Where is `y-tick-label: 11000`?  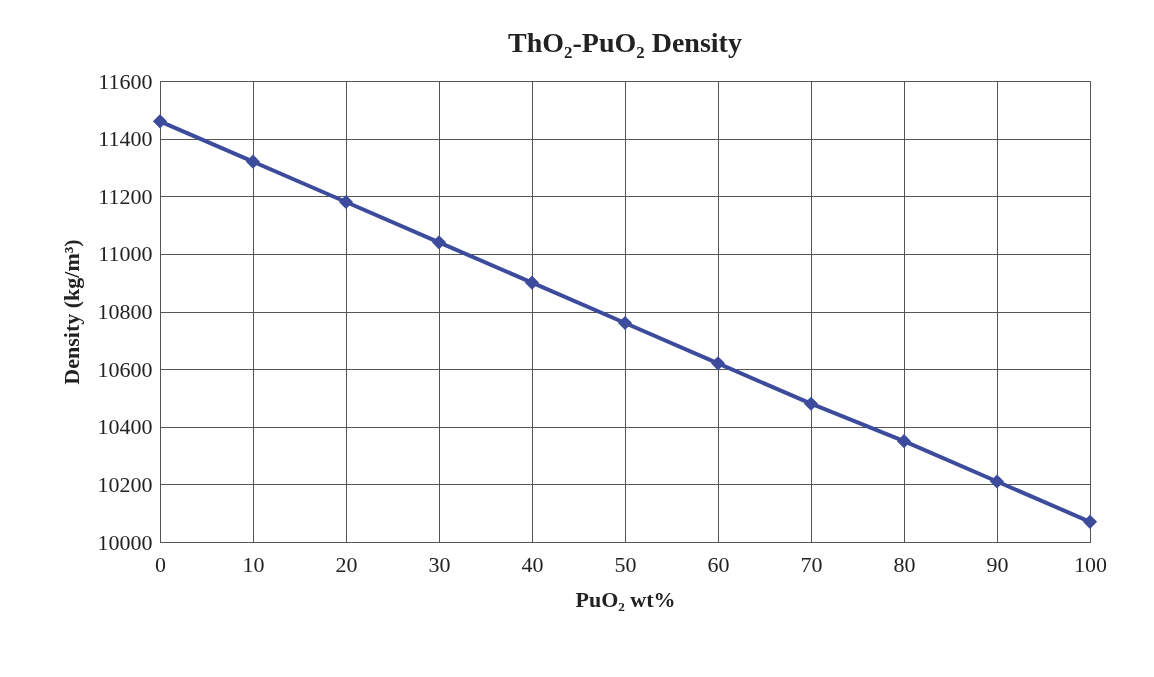 y-tick-label: 11000 is located at coordinates (125, 254).